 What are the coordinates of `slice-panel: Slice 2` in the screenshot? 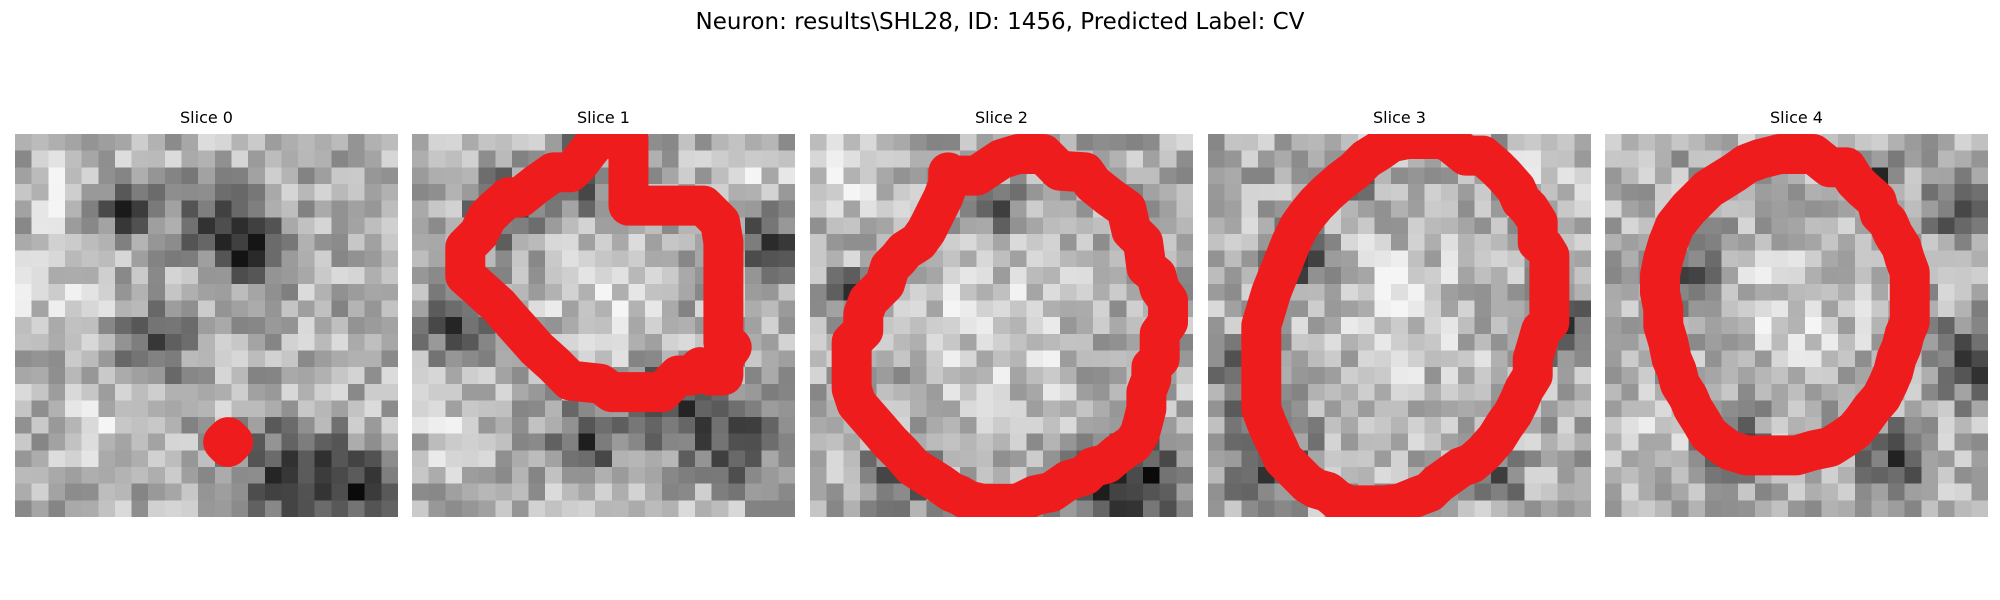 It's located at (1001, 312).